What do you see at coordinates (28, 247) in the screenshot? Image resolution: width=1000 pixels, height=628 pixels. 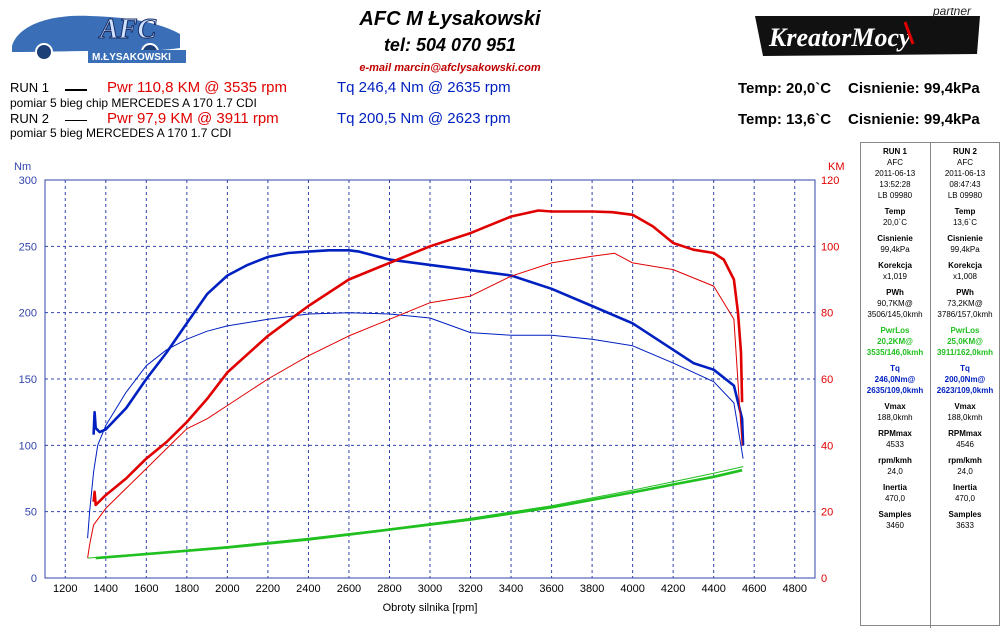 I see `y-left-tick-label: 250` at bounding box center [28, 247].